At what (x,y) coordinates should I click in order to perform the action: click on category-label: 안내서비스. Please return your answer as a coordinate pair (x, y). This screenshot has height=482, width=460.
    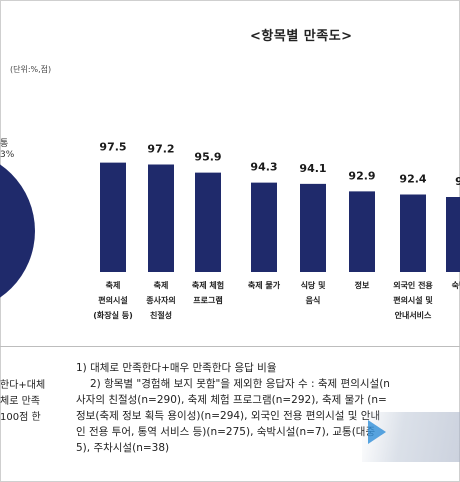
    Looking at the image, I should click on (413, 315).